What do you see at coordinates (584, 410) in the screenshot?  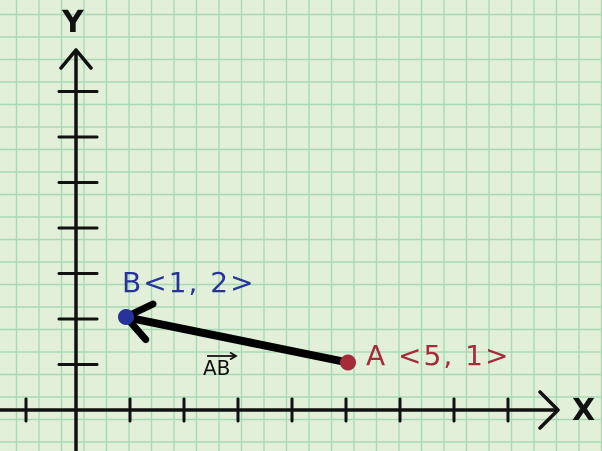 I see `x-axis-label: X` at bounding box center [584, 410].